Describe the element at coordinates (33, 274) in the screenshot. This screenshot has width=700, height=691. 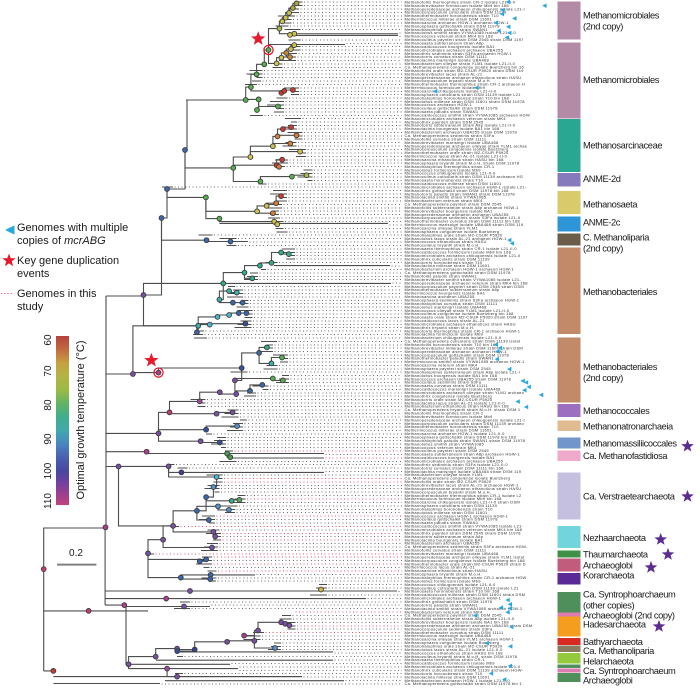
I see `svg-text: events` at that location.